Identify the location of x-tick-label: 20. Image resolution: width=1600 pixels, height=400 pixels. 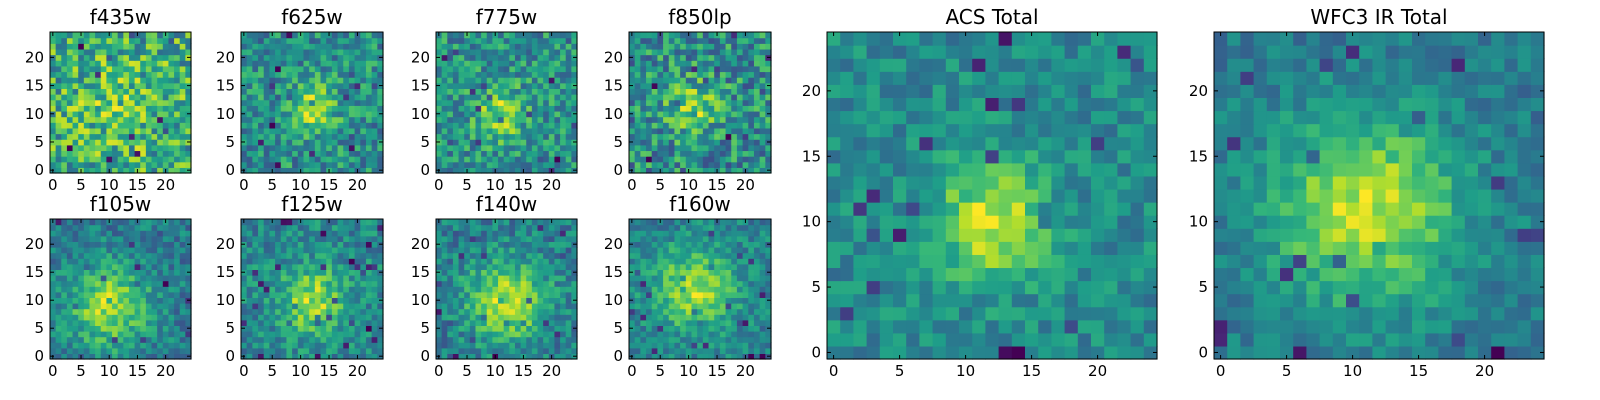
(551, 185).